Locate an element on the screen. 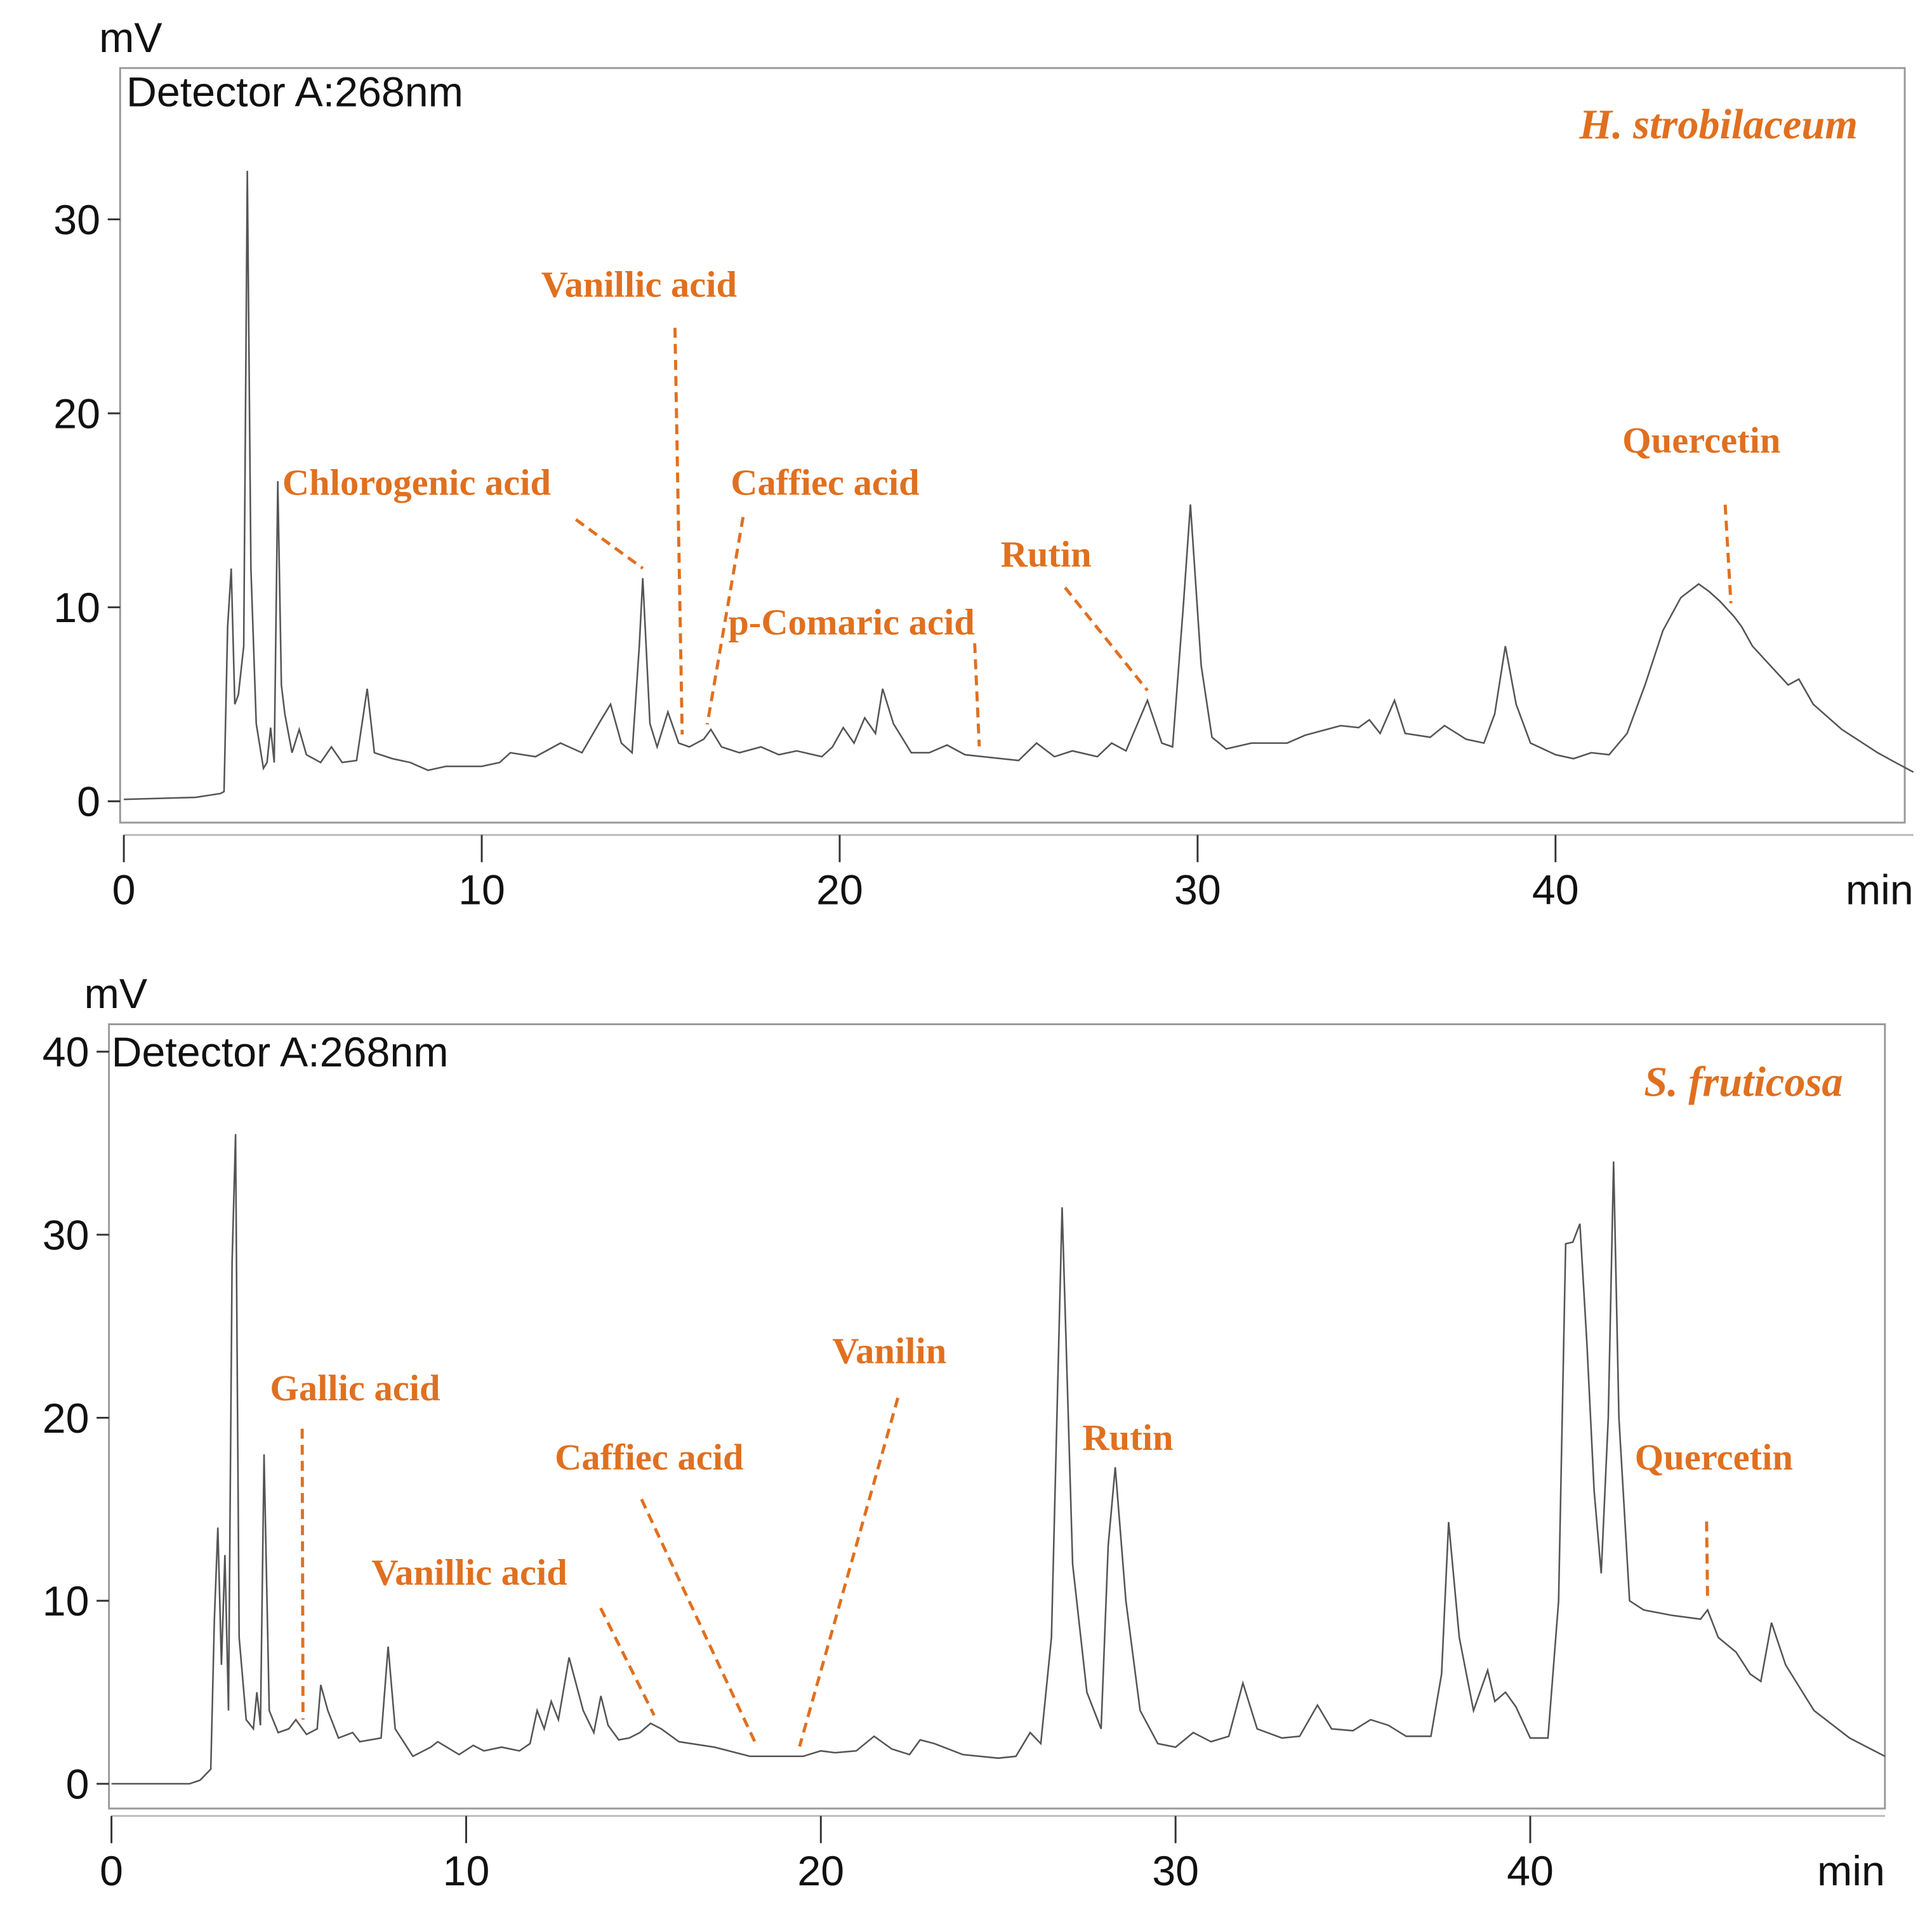 The image size is (1932, 1905). peak-label: p-Comaric acid is located at coordinates (851, 622).